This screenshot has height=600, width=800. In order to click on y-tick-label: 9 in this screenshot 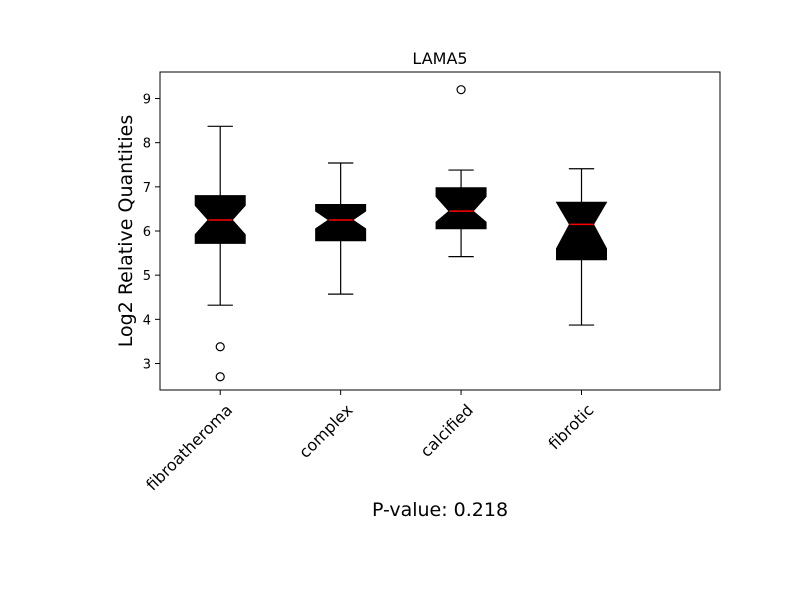, I will do `click(147, 100)`.